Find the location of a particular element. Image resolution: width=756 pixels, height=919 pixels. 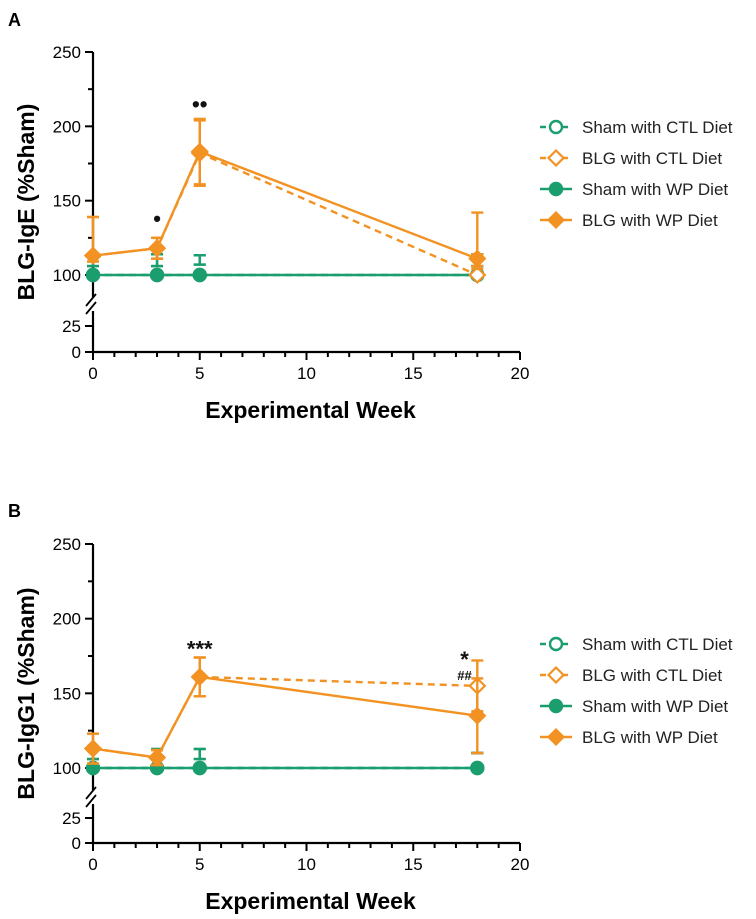

panel-letter: B is located at coordinates (14, 511).